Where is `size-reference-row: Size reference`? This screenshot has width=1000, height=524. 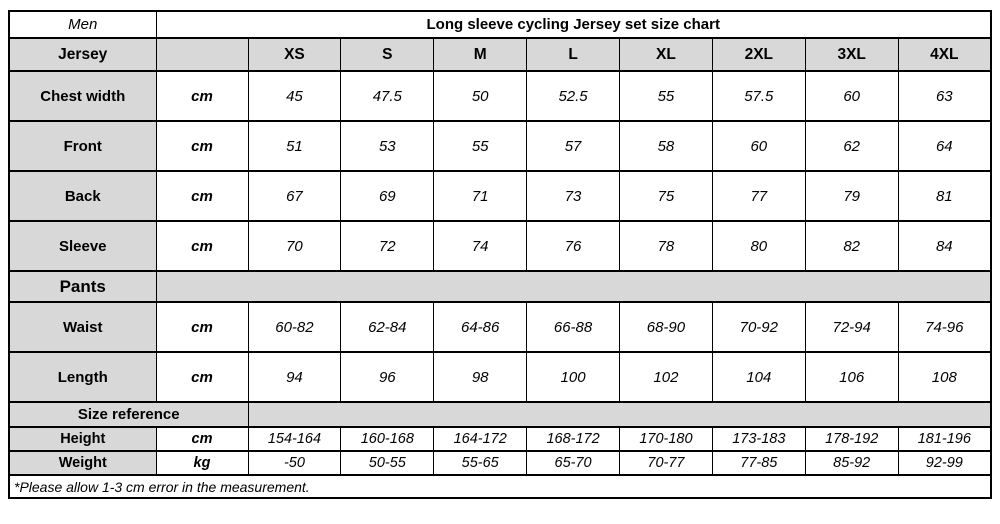
size-reference-row: Size reference is located at coordinates (500, 414).